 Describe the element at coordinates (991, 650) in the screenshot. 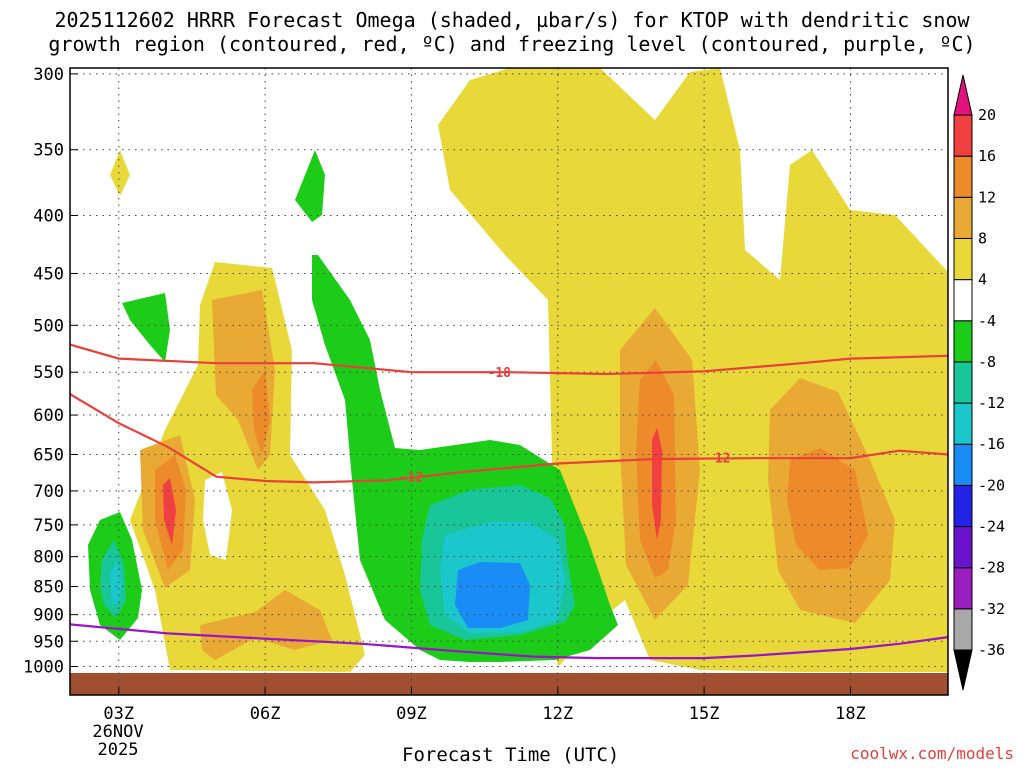

I see `colorbar-label: -36` at that location.